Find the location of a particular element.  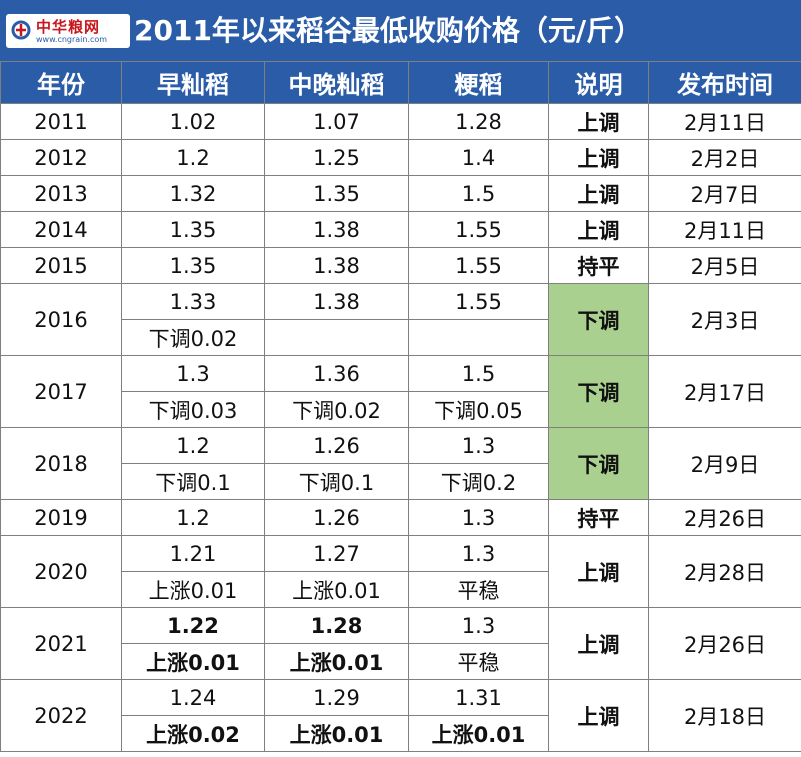

early-change: 上涨0.02 is located at coordinates (193, 733).